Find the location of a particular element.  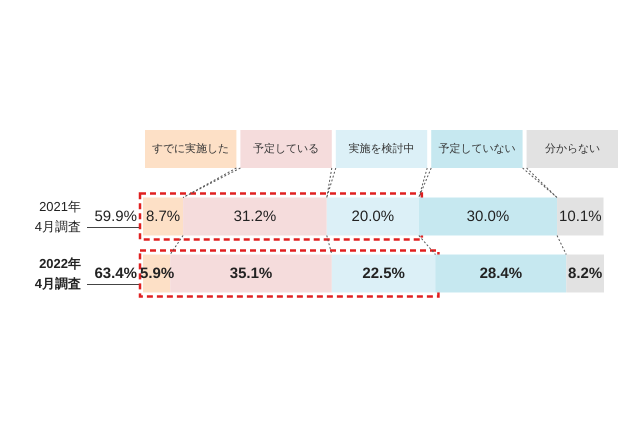

data-label: 28.4% is located at coordinates (501, 273).